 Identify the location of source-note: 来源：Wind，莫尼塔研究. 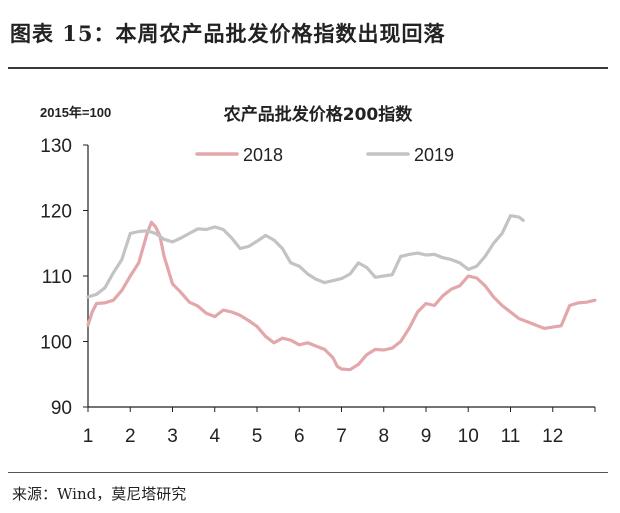
(99, 494).